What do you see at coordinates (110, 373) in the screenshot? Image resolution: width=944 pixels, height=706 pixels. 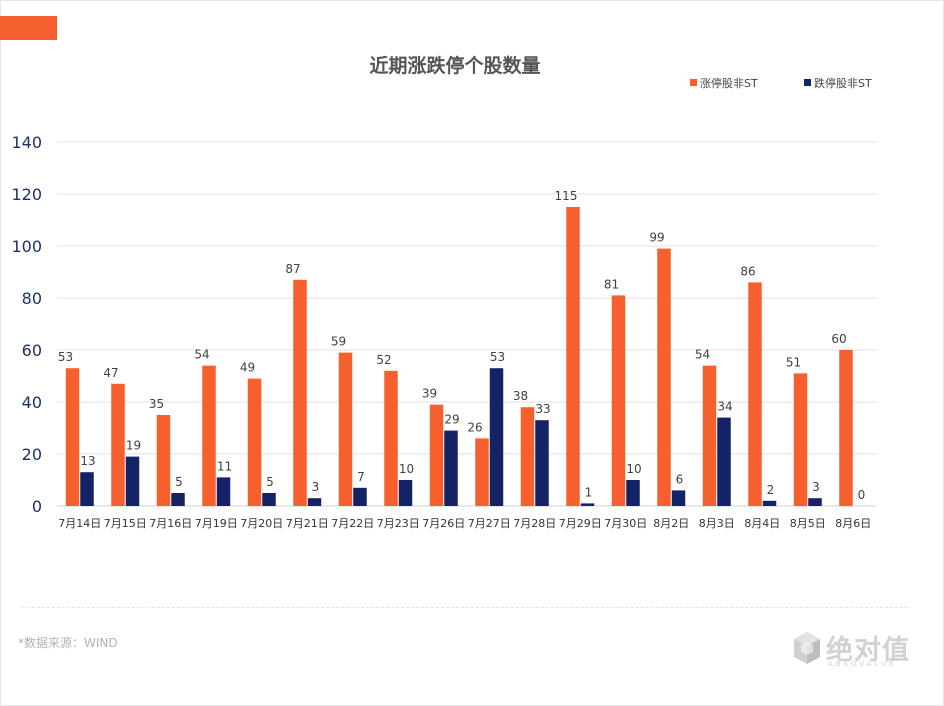 I see `data-label: 47` at bounding box center [110, 373].